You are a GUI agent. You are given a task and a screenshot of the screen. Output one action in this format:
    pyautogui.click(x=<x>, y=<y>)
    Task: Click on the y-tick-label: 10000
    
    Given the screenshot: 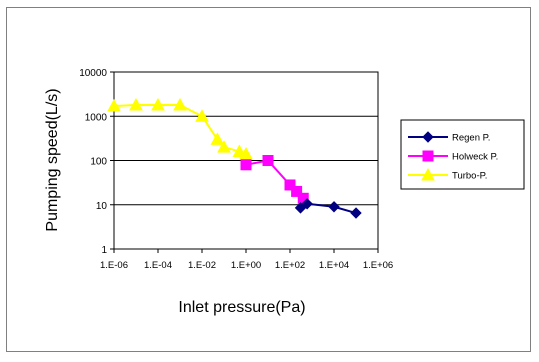 What is the action you would take?
    pyautogui.click(x=93, y=73)
    